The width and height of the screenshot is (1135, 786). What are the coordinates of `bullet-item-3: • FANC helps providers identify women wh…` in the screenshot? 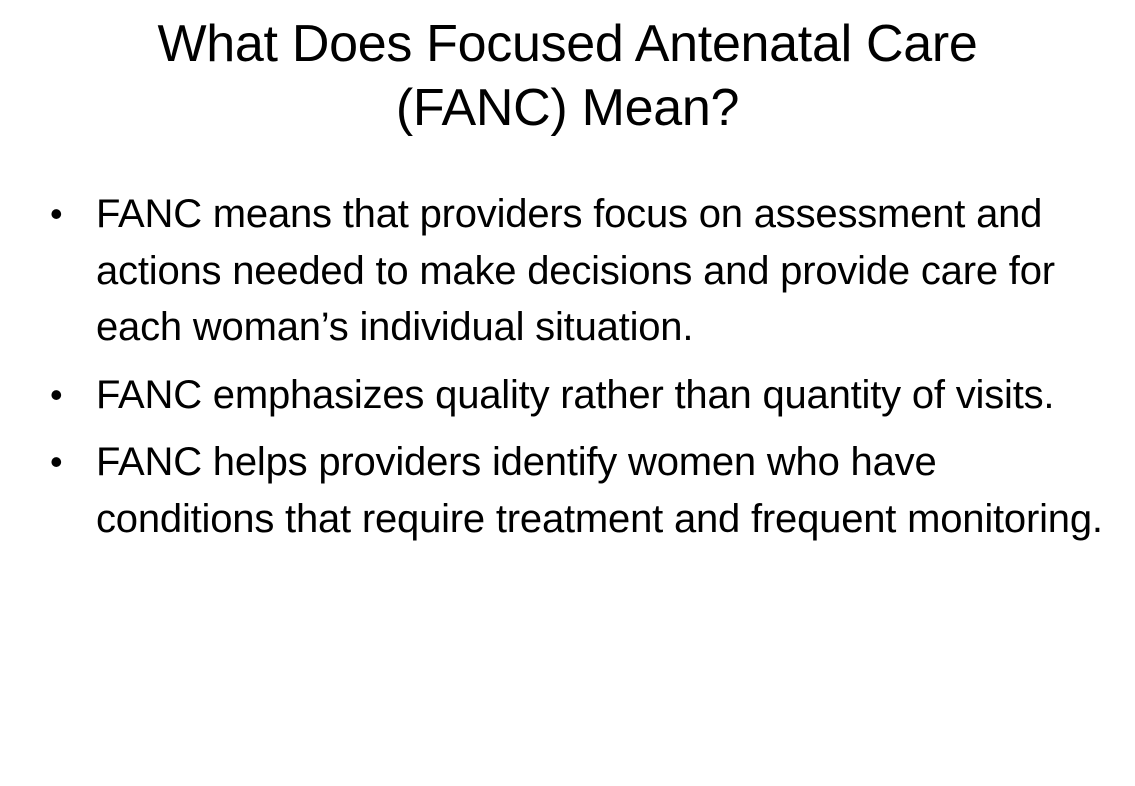 It's located at (580, 490).